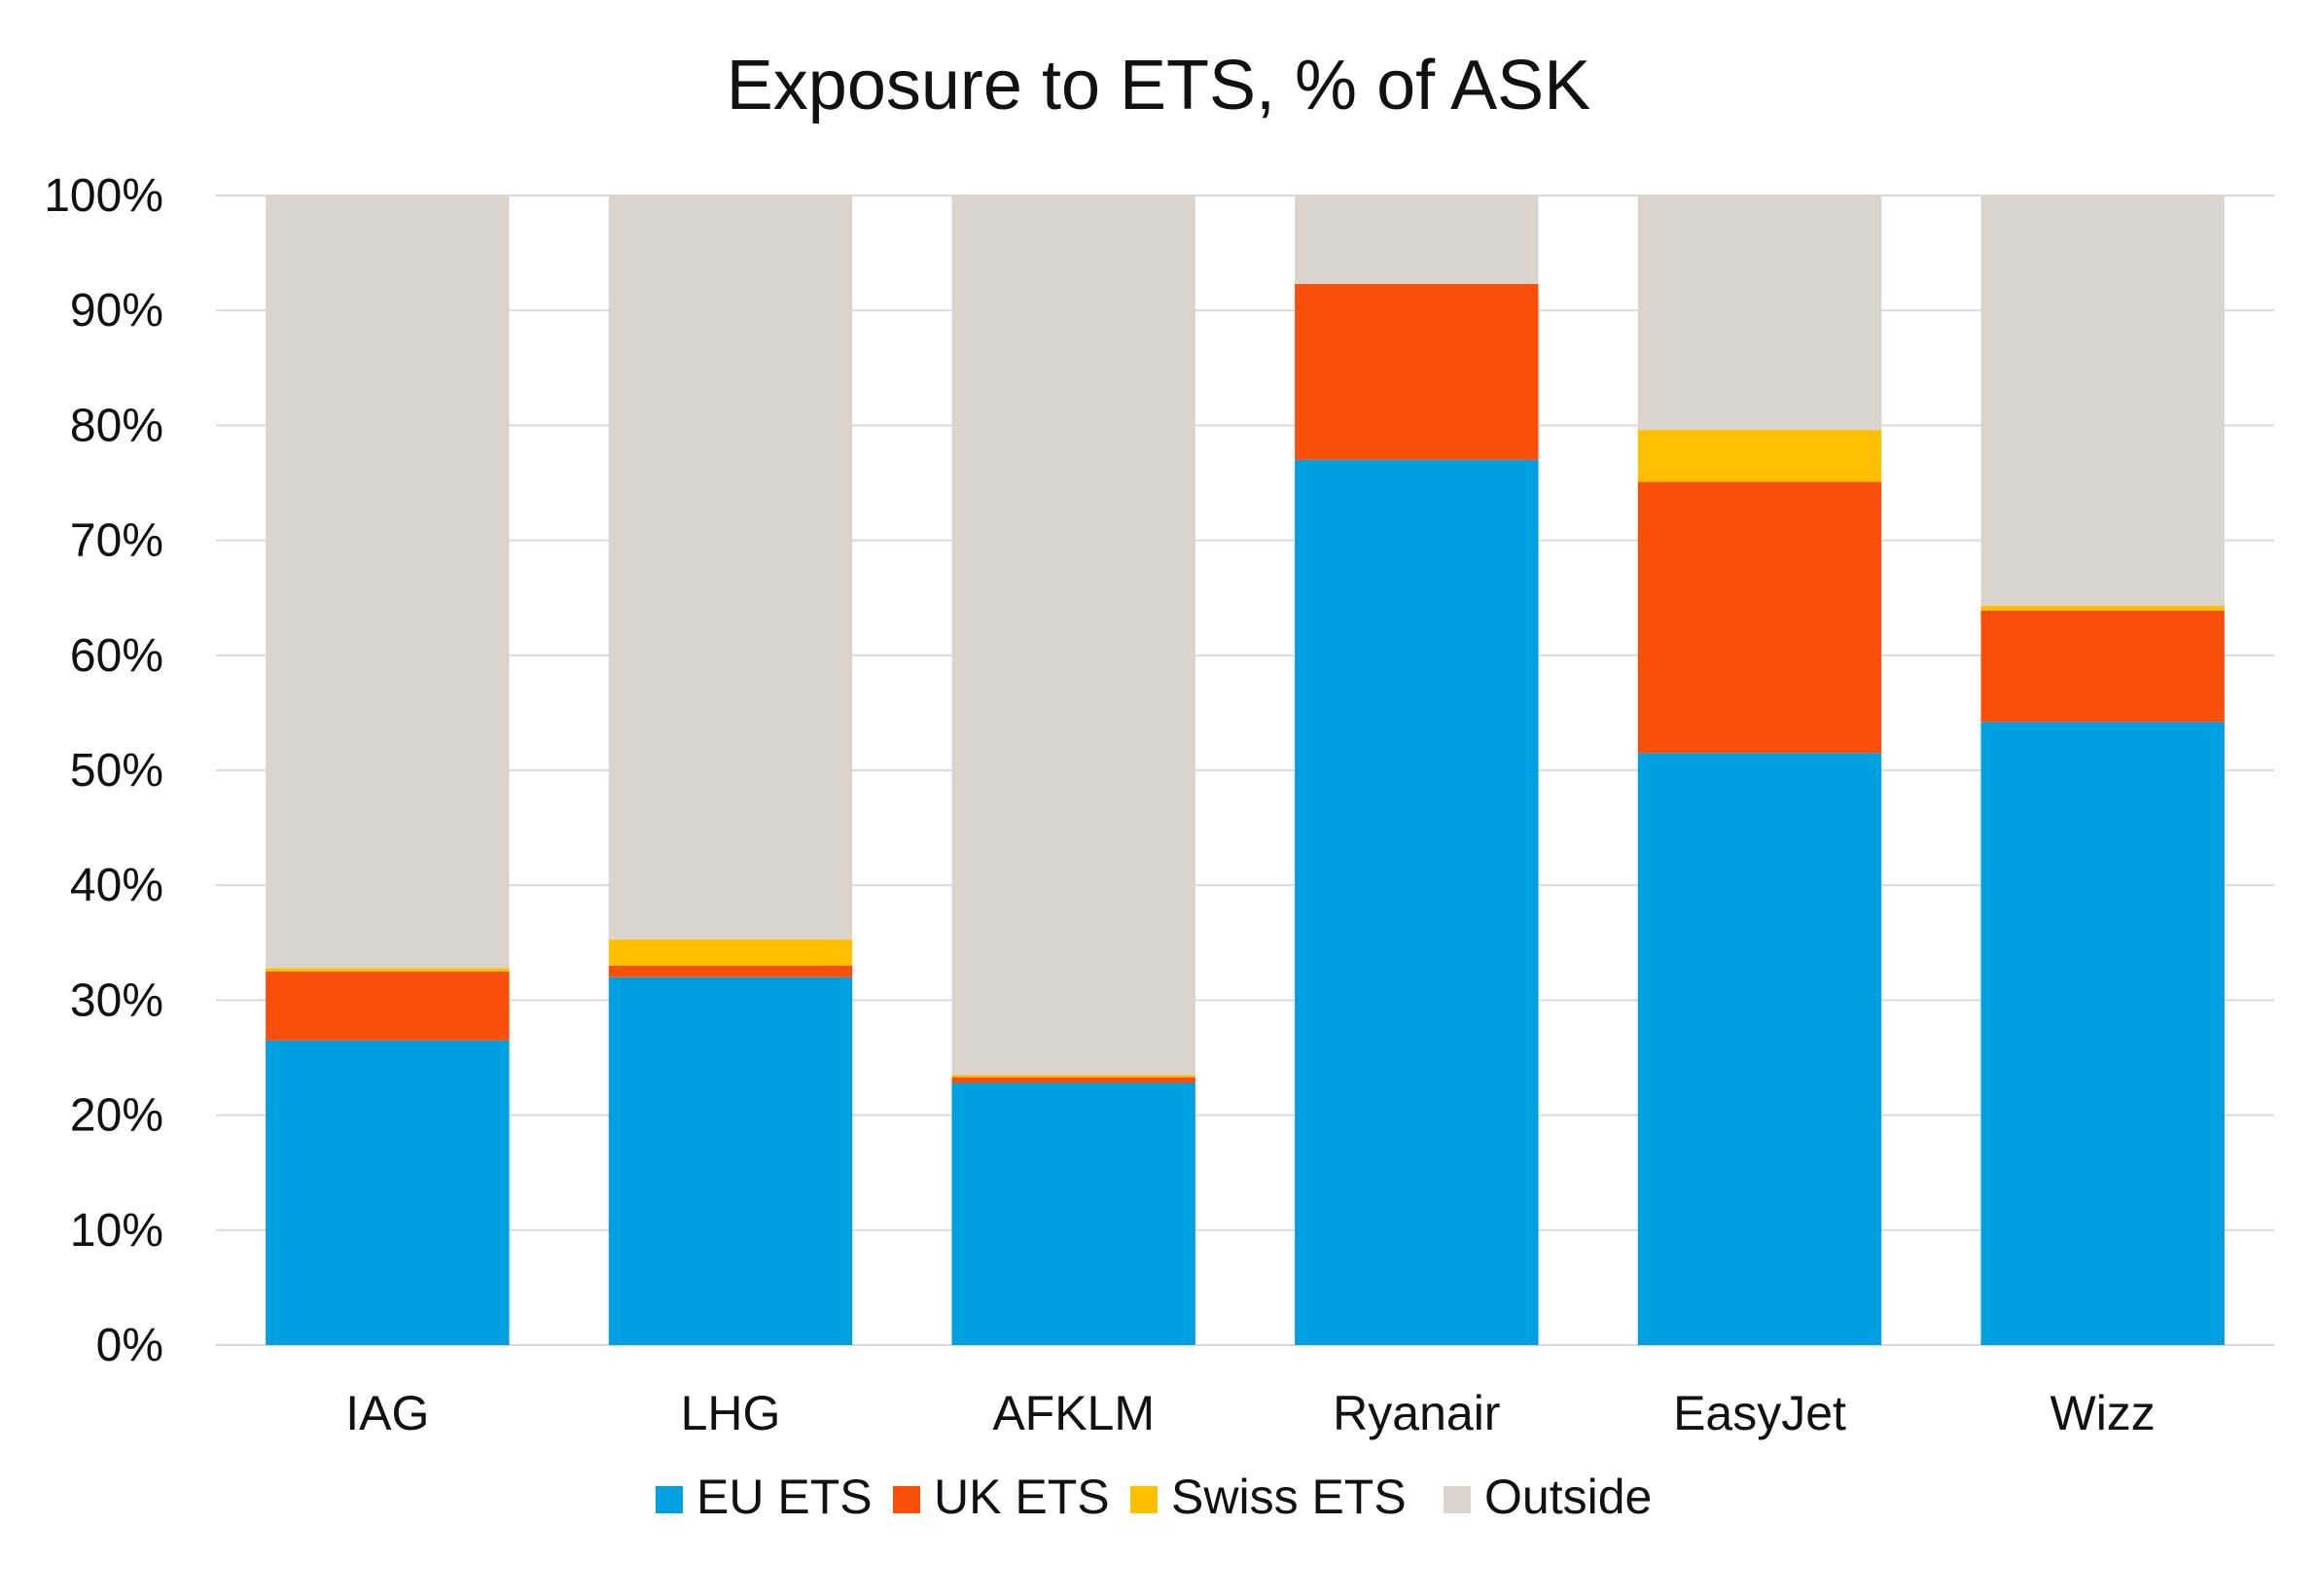 This screenshot has height=1596, width=2318. I want to click on y-tick-label: 100%, so click(104, 196).